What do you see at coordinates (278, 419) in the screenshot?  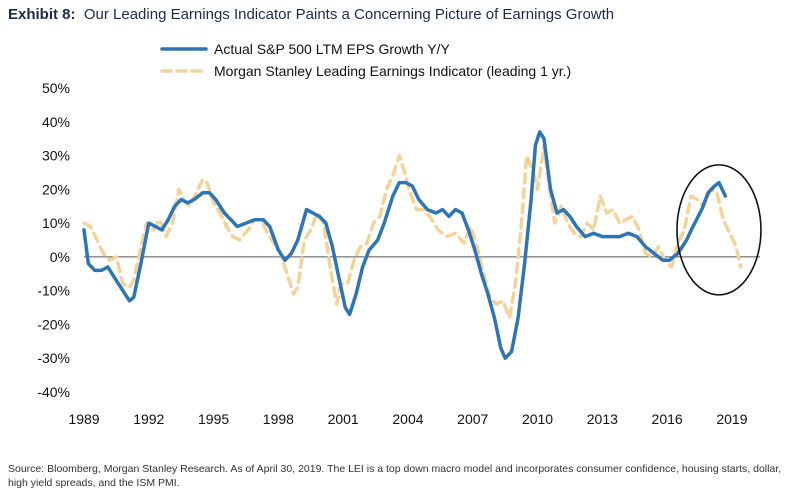 I see `x-tick-label: 1998` at bounding box center [278, 419].